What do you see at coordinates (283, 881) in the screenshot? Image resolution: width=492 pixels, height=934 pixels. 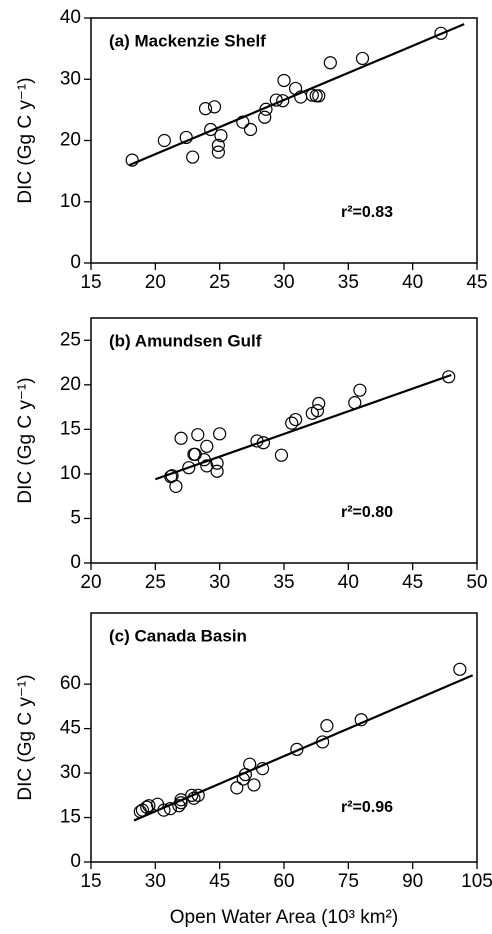 I see `x-tick-label: 60` at bounding box center [283, 881].